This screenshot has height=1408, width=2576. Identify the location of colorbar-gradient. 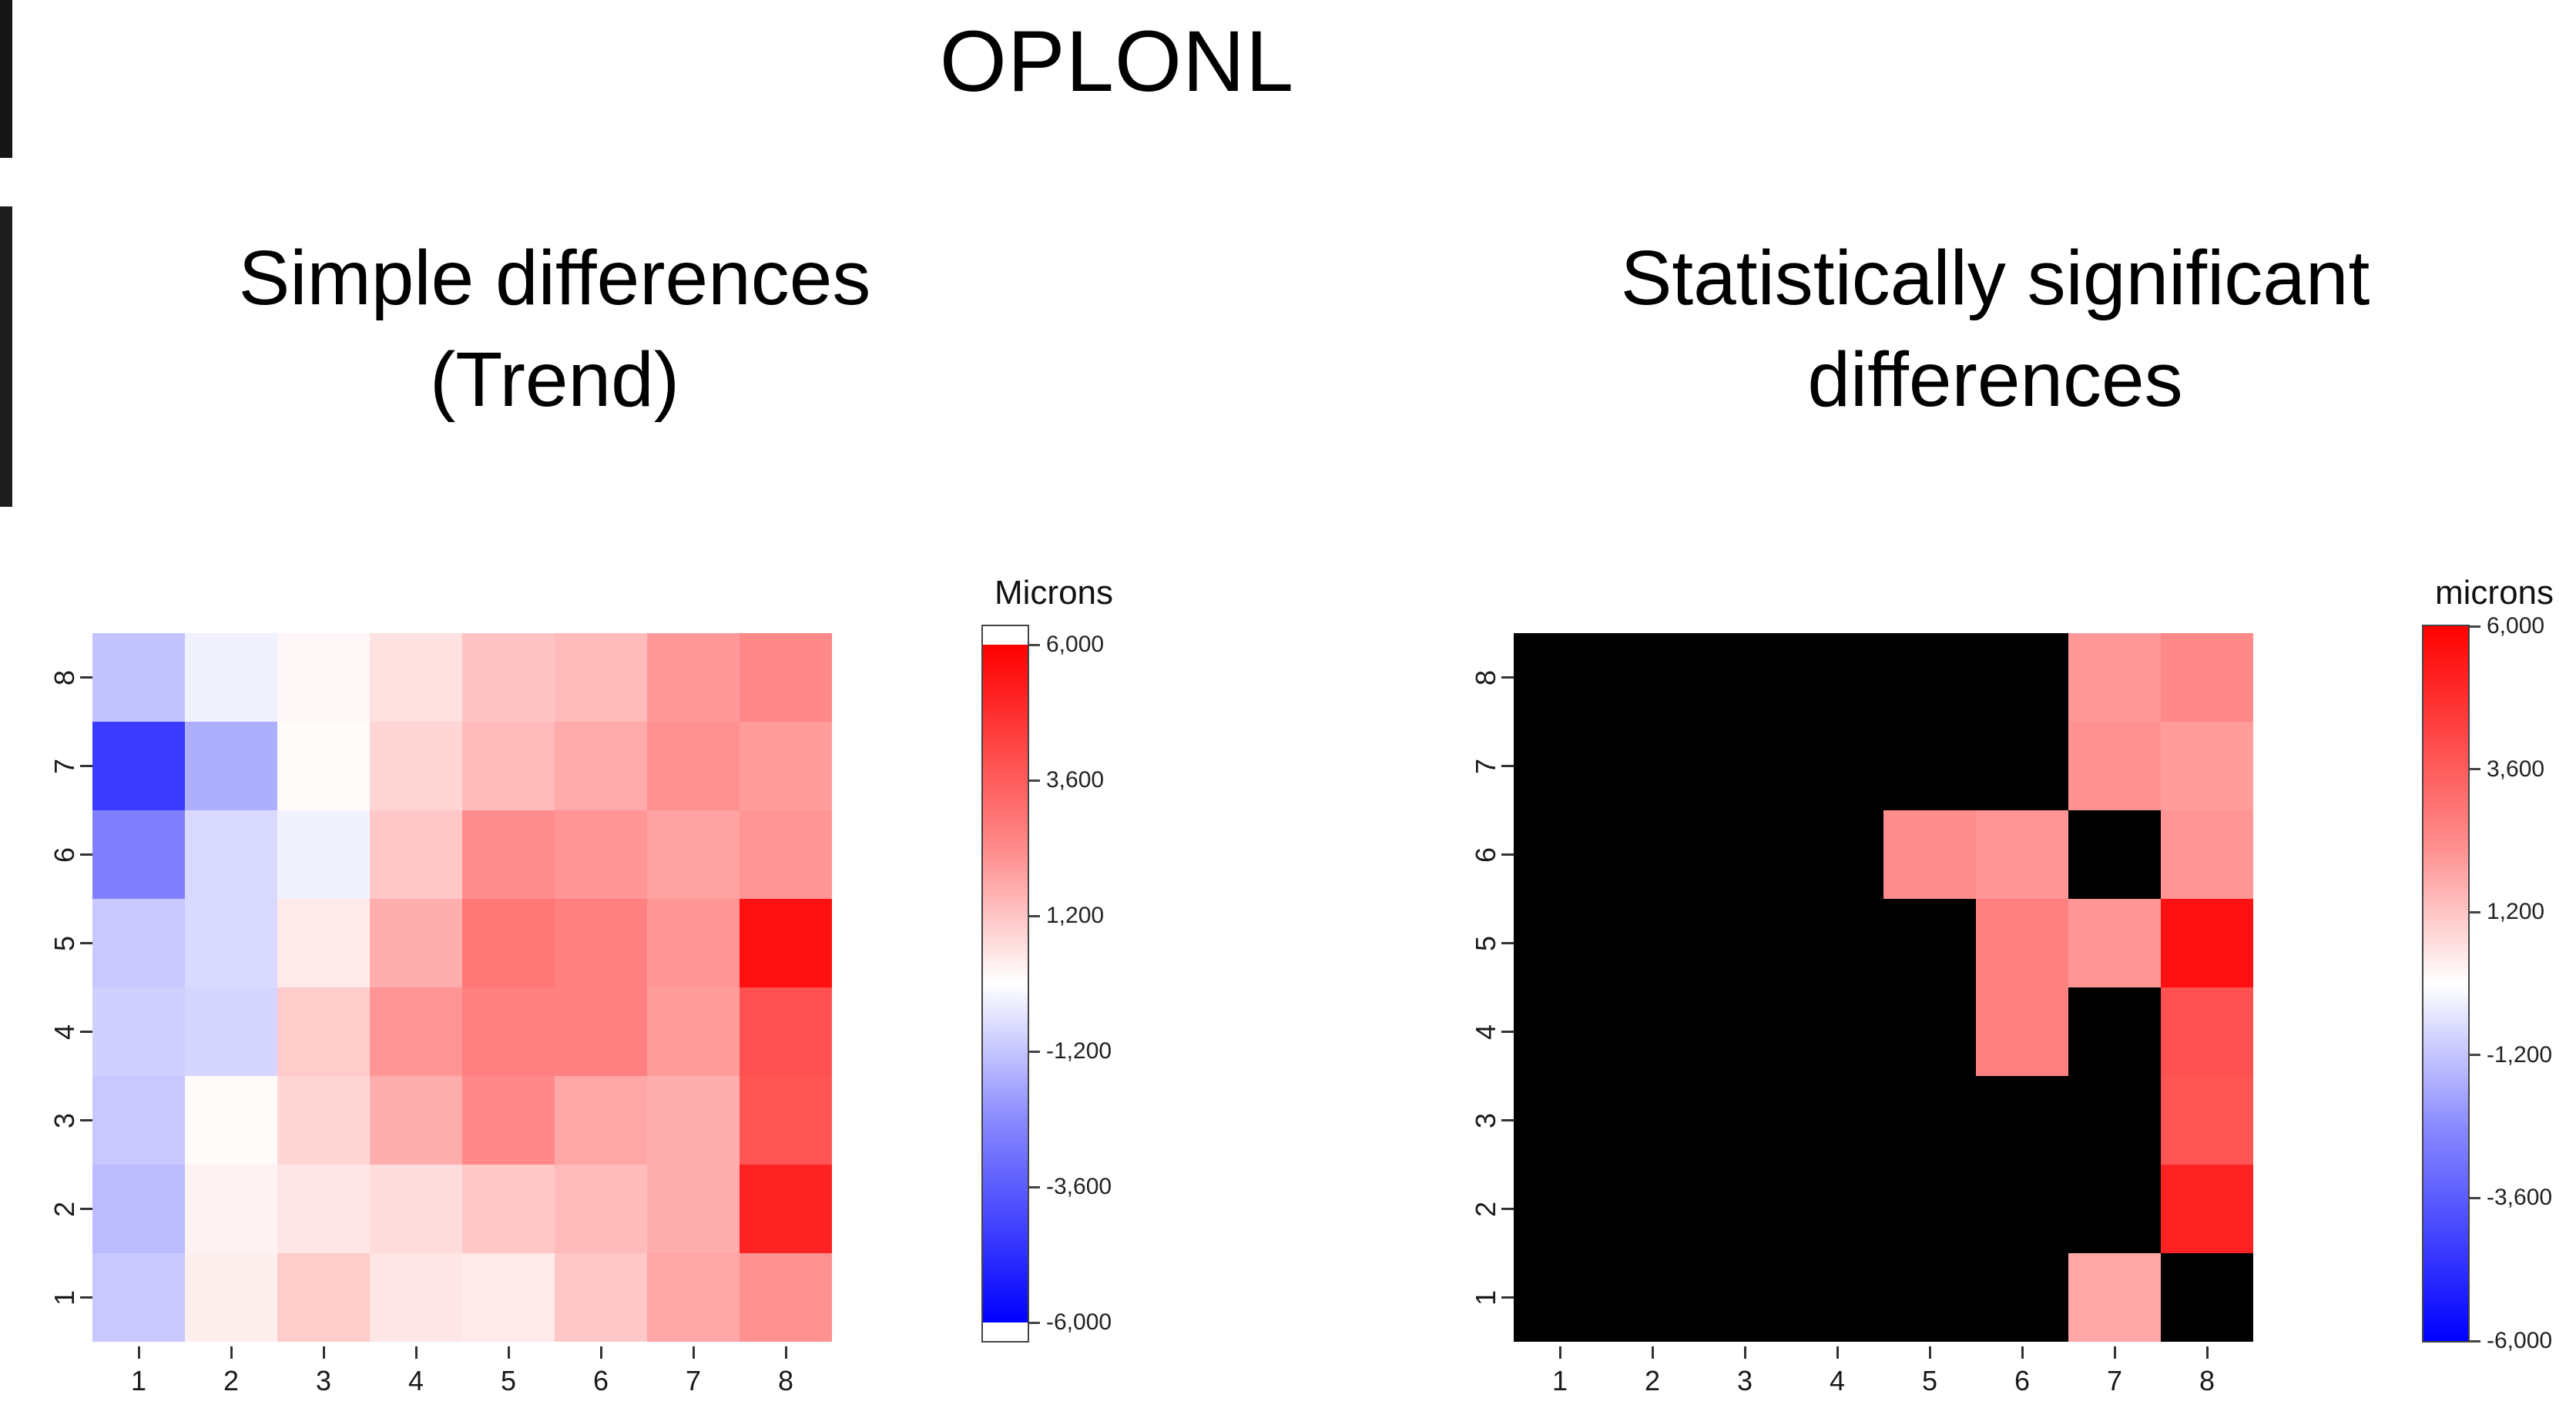
(2445, 983).